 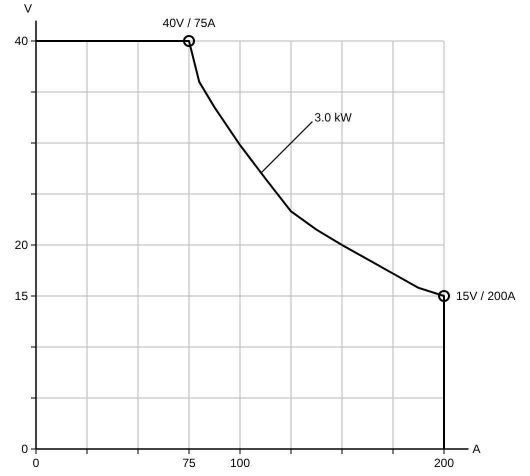 I want to click on y-tick-label: 20, so click(x=21, y=245).